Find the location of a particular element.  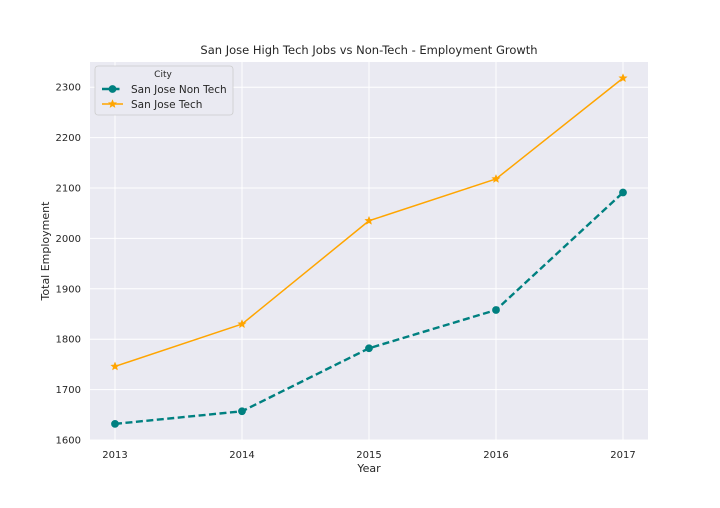

legend-label: San Jose Non Tech is located at coordinates (179, 90).